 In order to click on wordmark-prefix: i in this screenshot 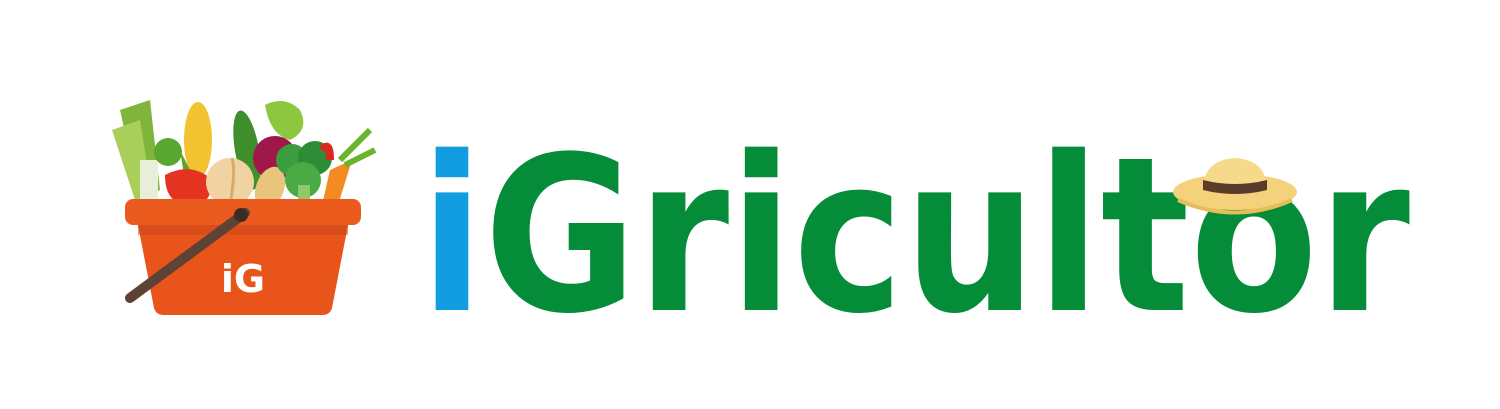, I will do `click(452, 235)`.